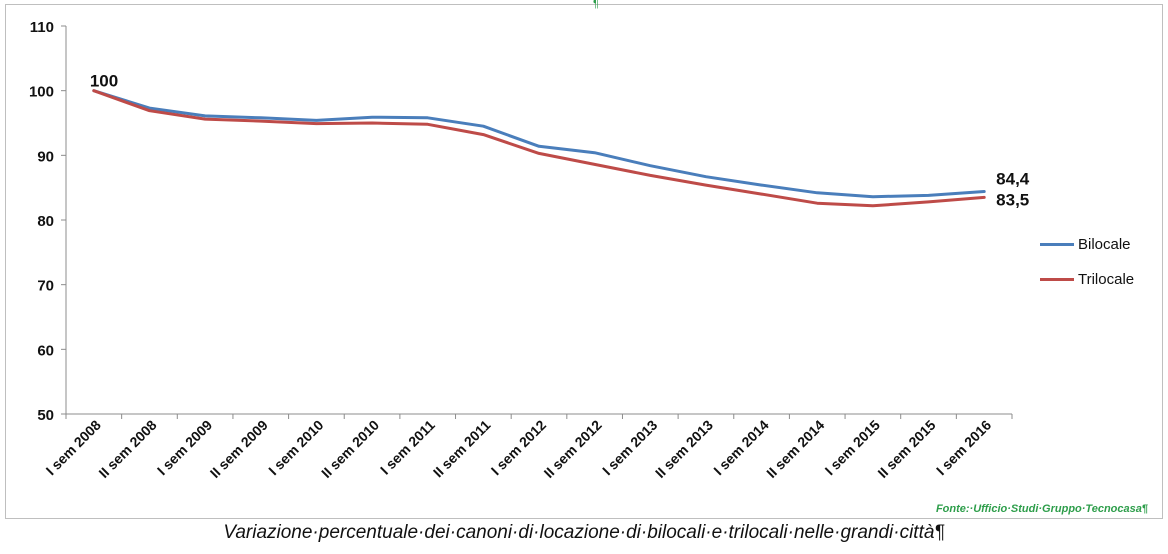 This screenshot has height=554, width=1168. What do you see at coordinates (1012, 199) in the screenshot?
I see `data-label: 83,5` at bounding box center [1012, 199].